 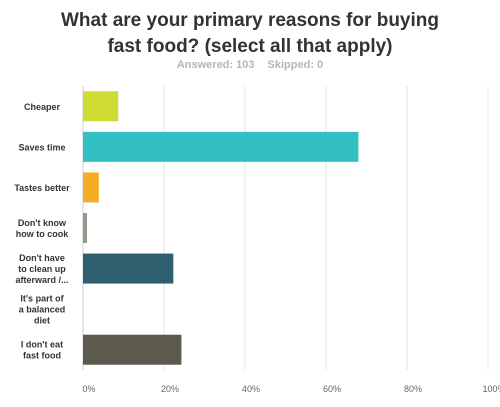 I want to click on x-tick-label: 0%, so click(x=88, y=389).